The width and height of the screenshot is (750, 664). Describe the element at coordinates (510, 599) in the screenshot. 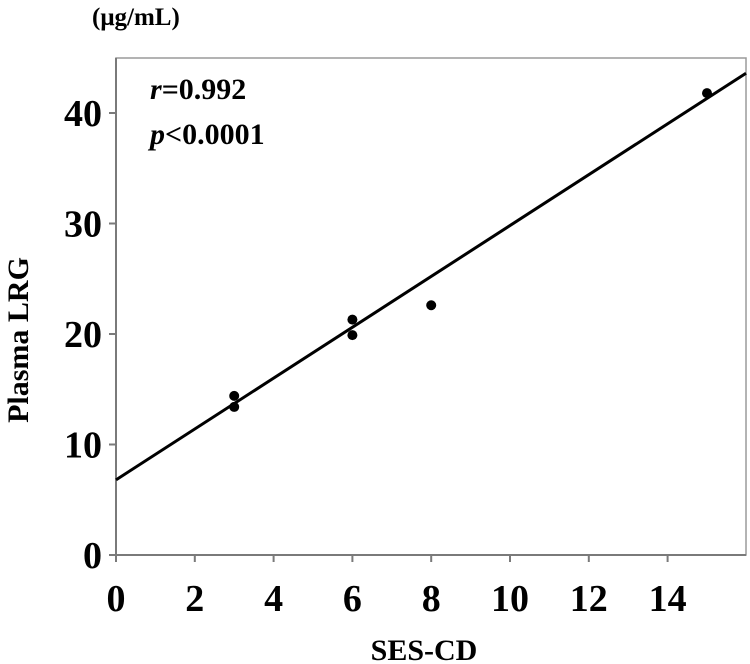

I see `x-tick-label: 10` at that location.